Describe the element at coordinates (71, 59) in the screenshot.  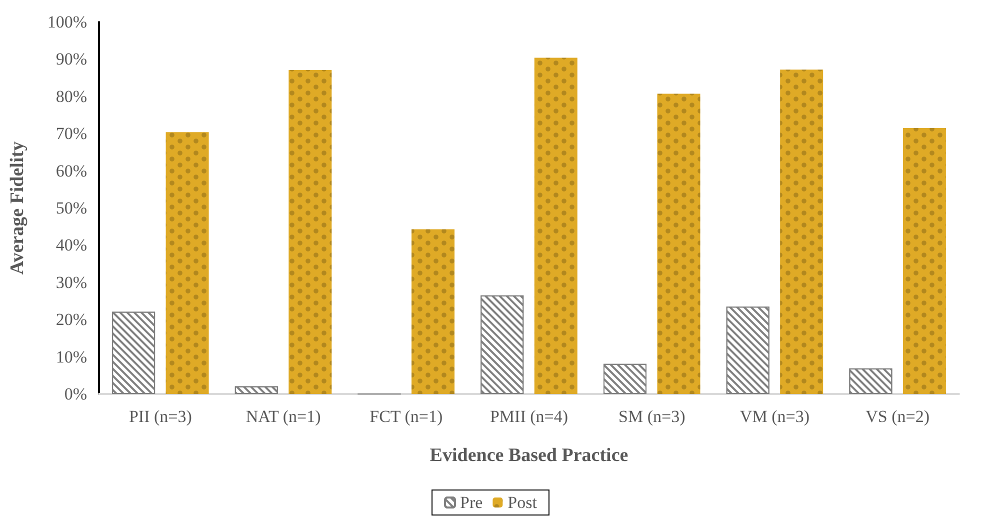
I see `y-tick-label: 90%` at that location.